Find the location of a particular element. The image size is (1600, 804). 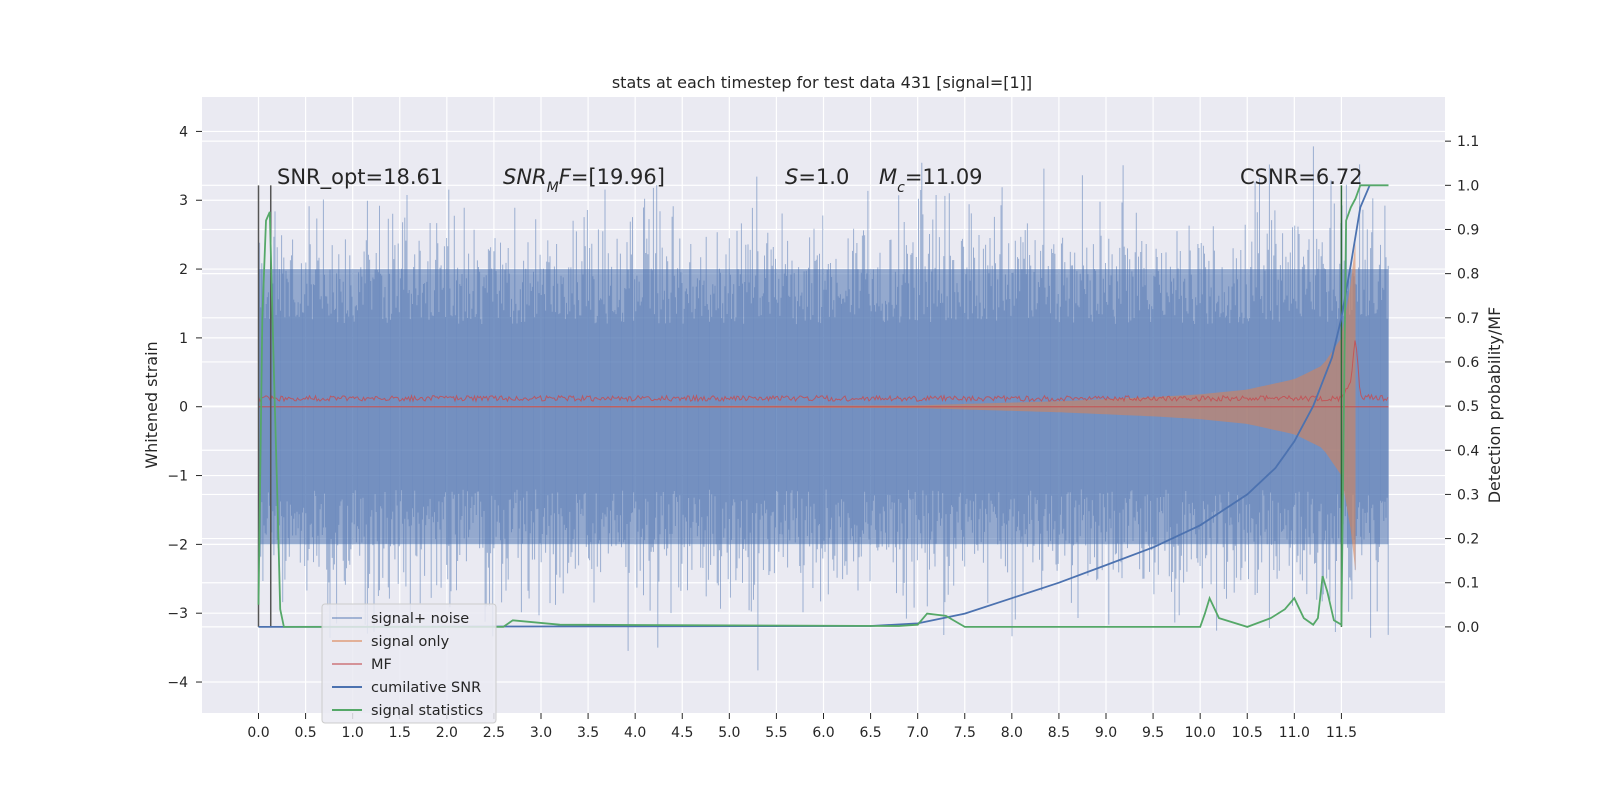

mf-series is located at coordinates (823, 374).